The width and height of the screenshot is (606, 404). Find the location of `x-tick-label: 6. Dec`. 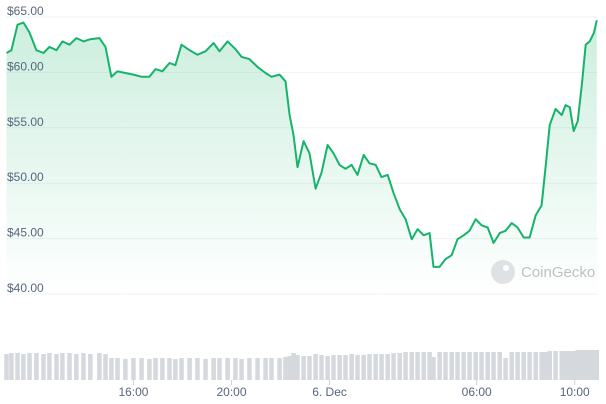

x-tick-label: 6. Dec is located at coordinates (329, 392).